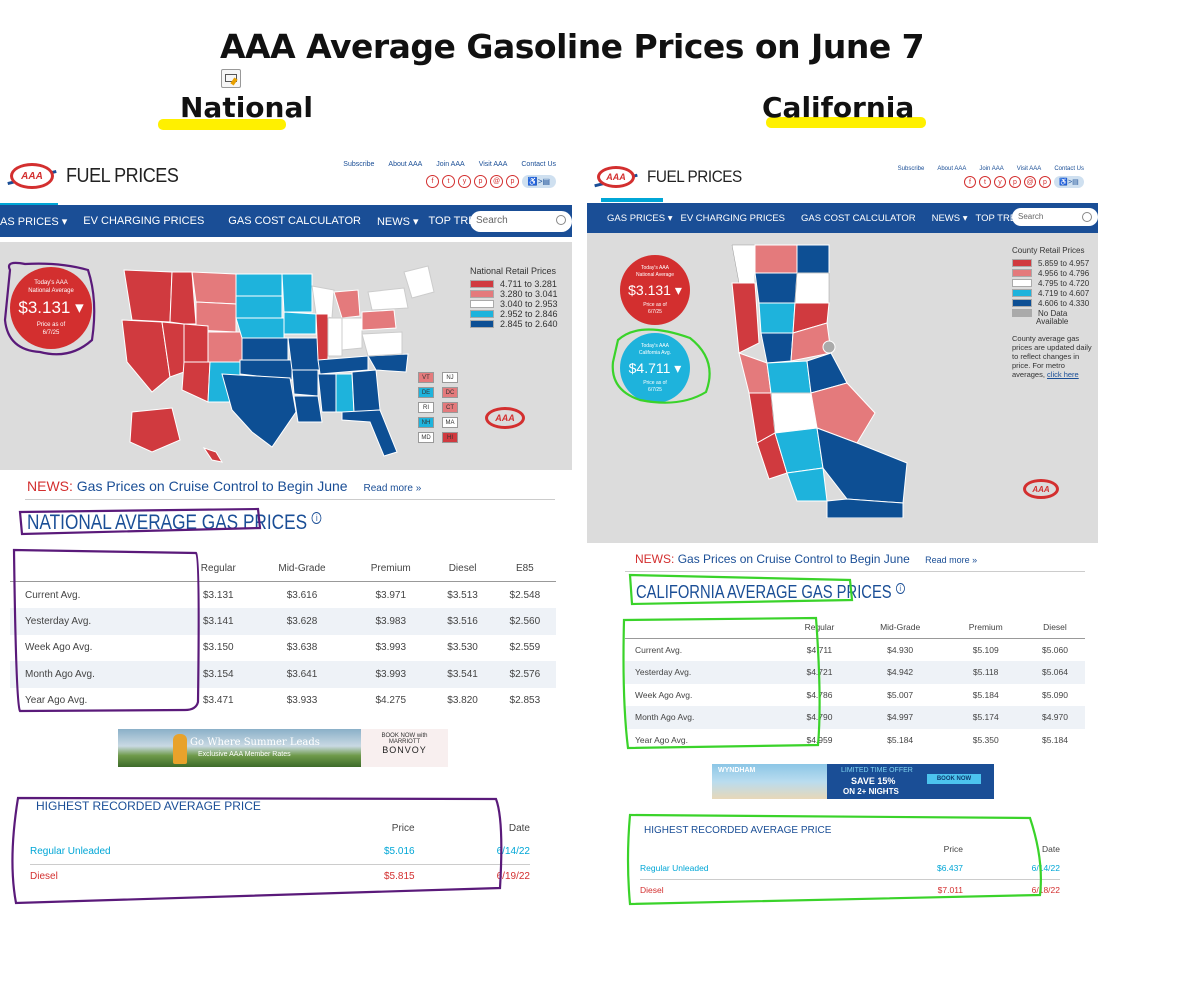 The width and height of the screenshot is (1200, 987). Describe the element at coordinates (954, 779) in the screenshot. I see `ad-book-button: BOOK NOW` at that location.